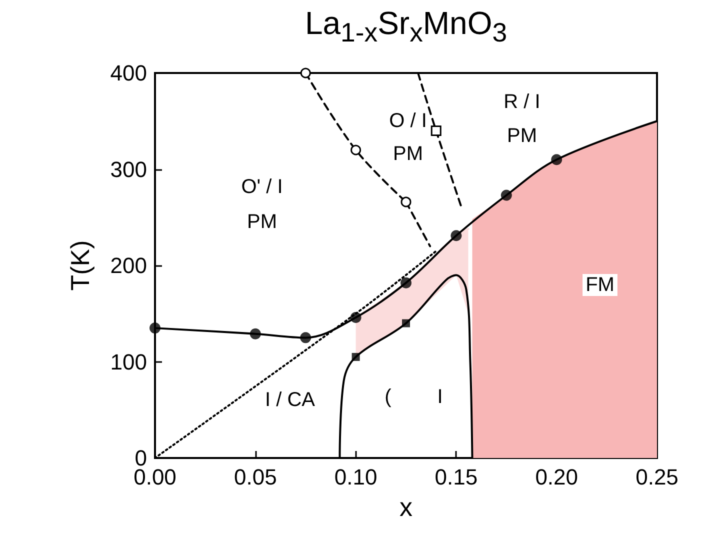  Describe the element at coordinates (600, 285) in the screenshot. I see `annotation: FM` at that location.